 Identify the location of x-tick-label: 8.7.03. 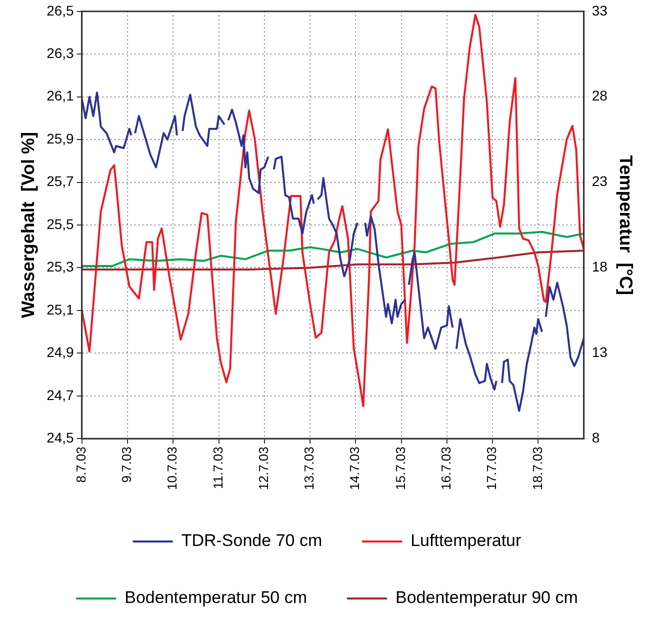
(80, 464).